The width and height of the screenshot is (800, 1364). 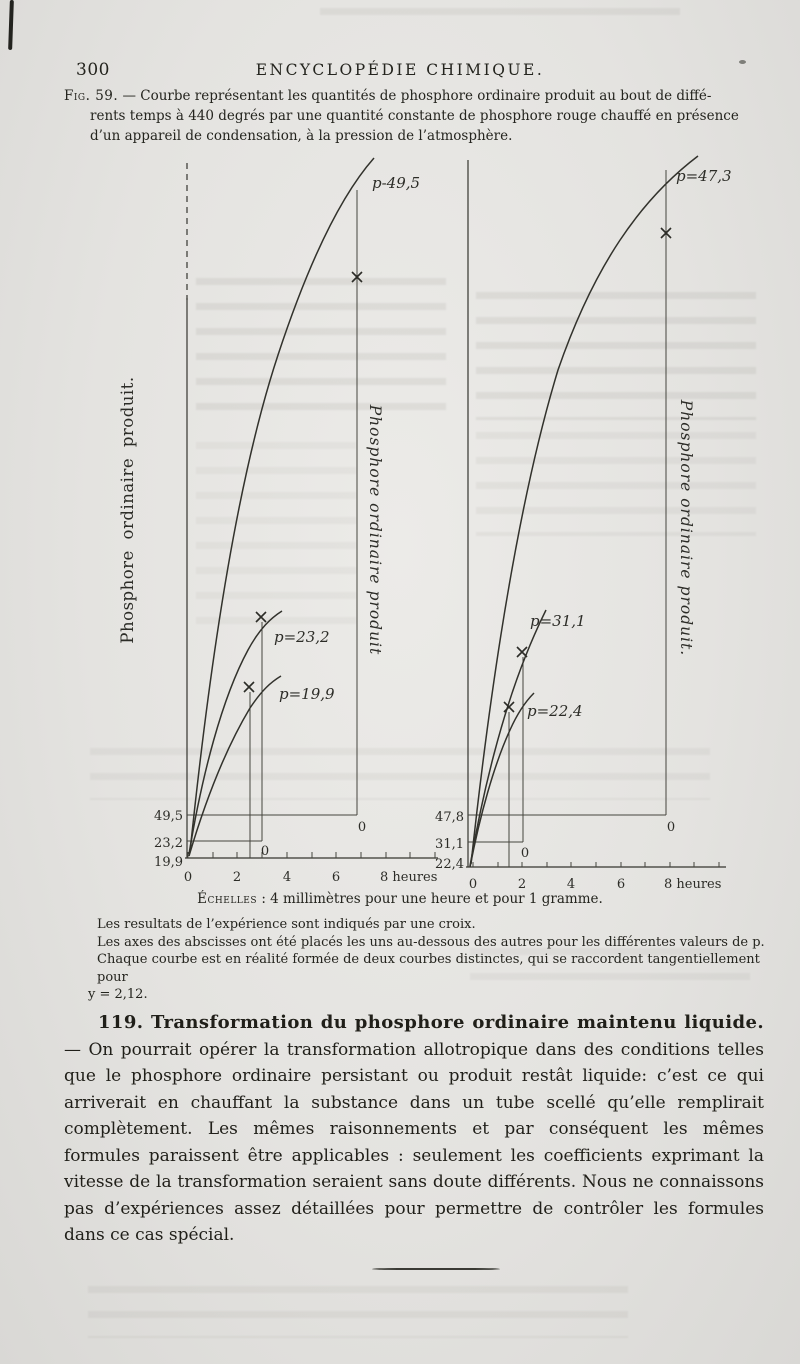 I want to click on page-number: 300, so click(x=93, y=70).